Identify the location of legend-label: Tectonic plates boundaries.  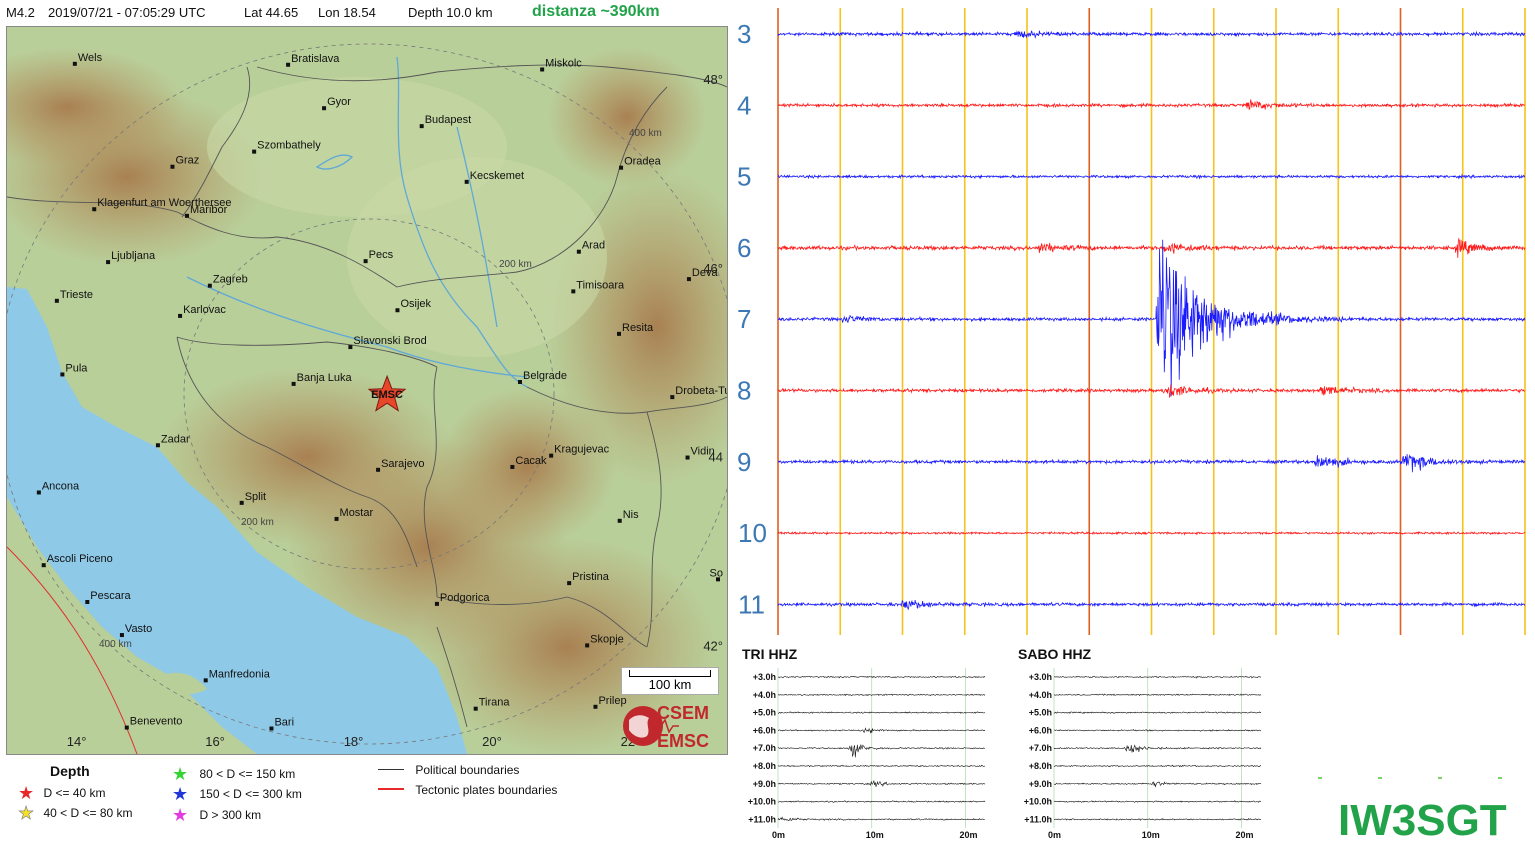
(486, 790).